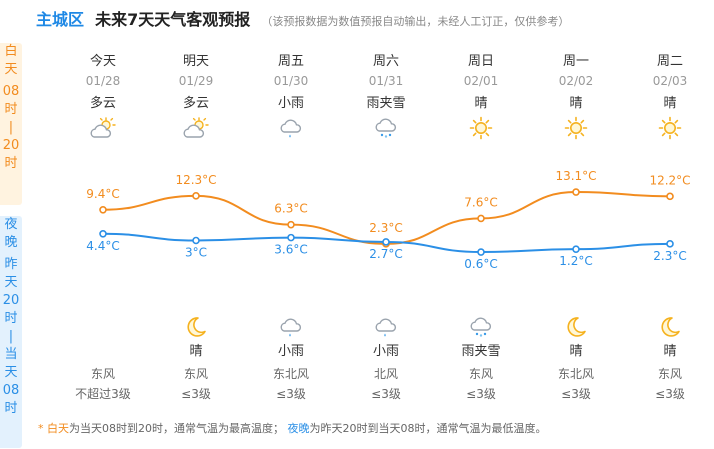 The height and width of the screenshot is (449, 714). What do you see at coordinates (480, 202) in the screenshot?
I see `high-temp-label: 7.6°C` at bounding box center [480, 202].